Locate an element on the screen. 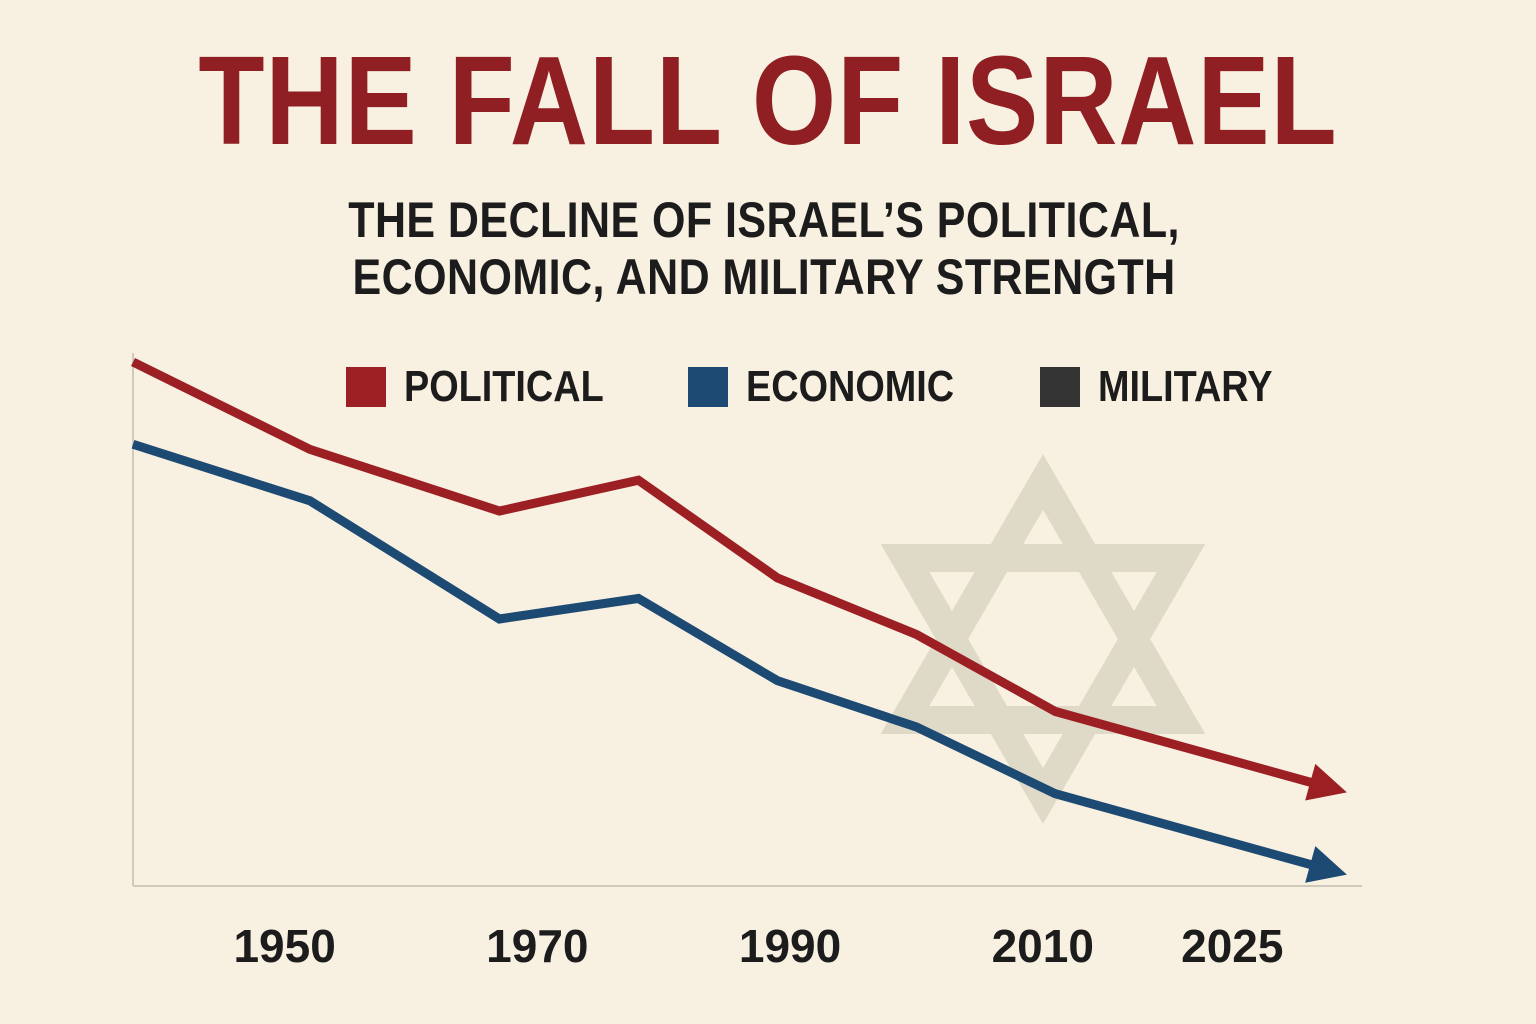 Image resolution: width=1536 pixels, height=1024 pixels. legend-swatch-economic is located at coordinates (708, 387).